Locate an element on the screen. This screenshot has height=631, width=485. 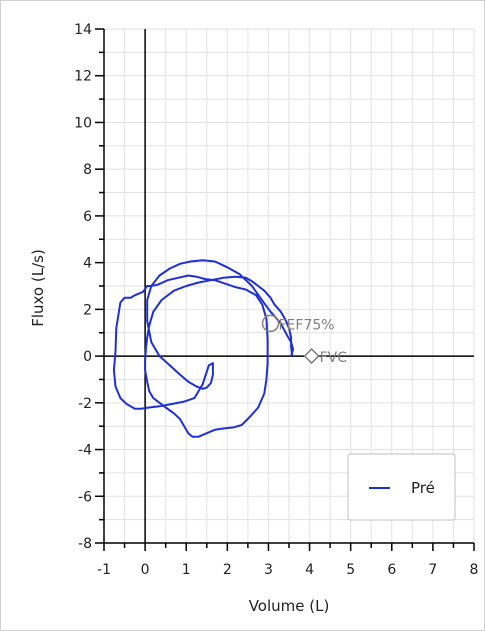
legend: Pré is located at coordinates (401, 487).